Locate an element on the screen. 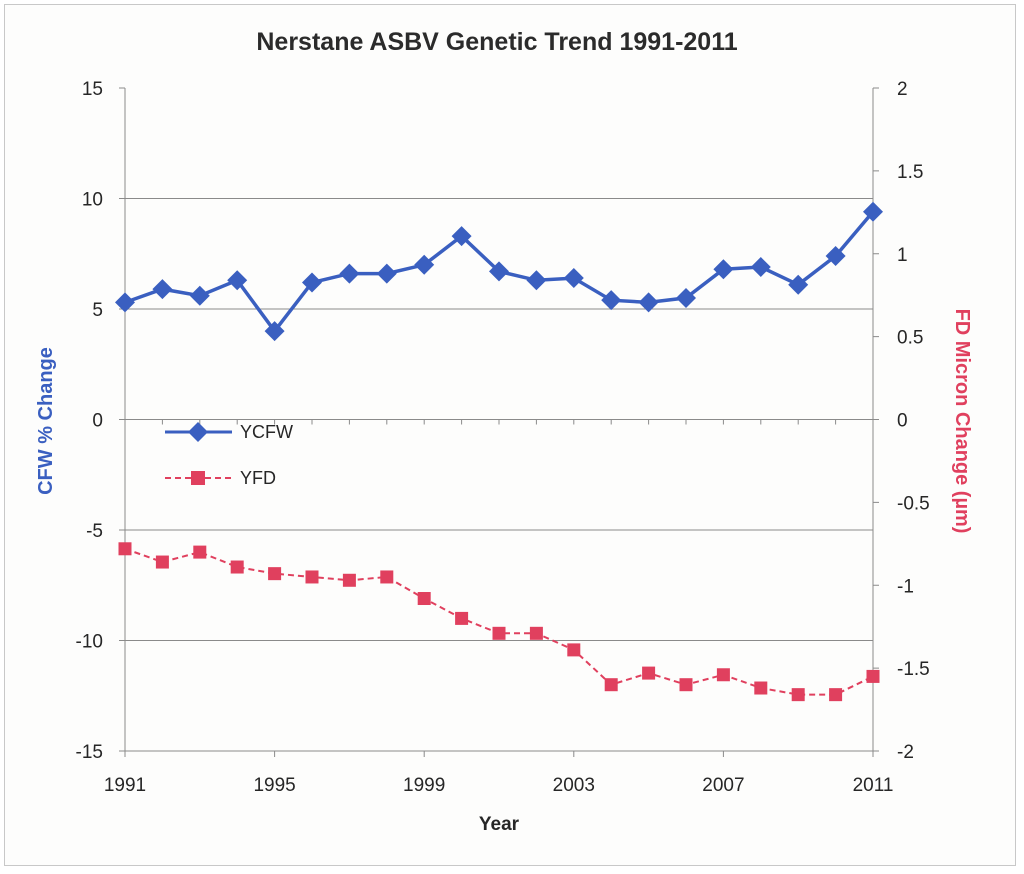  right-tick-label: 0 is located at coordinates (902, 421).